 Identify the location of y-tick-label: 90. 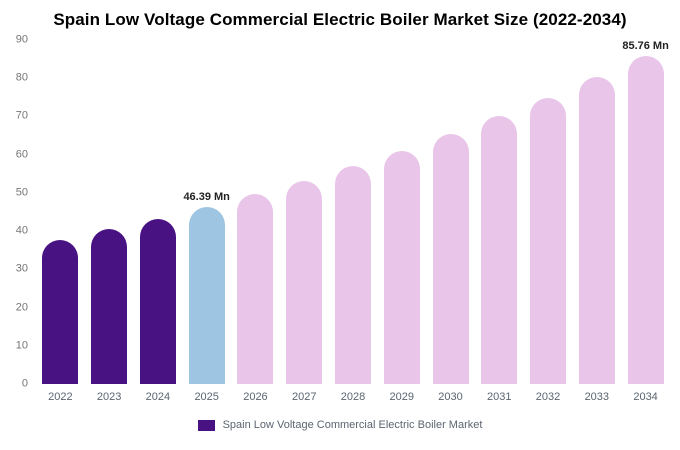
(21, 39).